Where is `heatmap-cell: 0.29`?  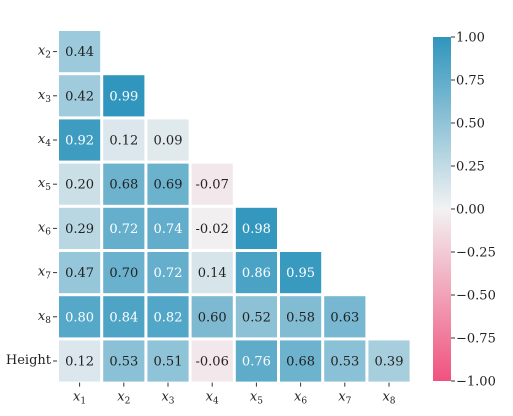
heatmap-cell: 0.29 is located at coordinates (80, 228).